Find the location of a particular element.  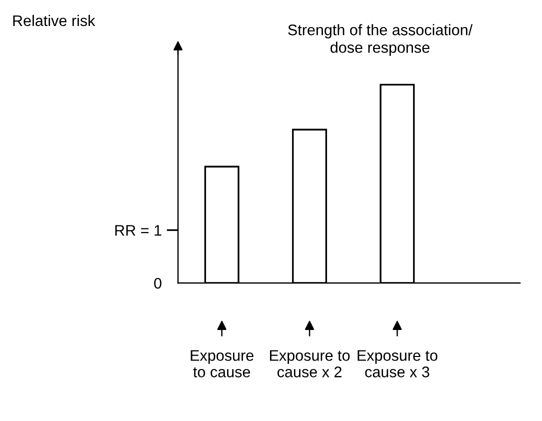

x-tick-label: Exposure to cause is located at coordinates (222, 364).